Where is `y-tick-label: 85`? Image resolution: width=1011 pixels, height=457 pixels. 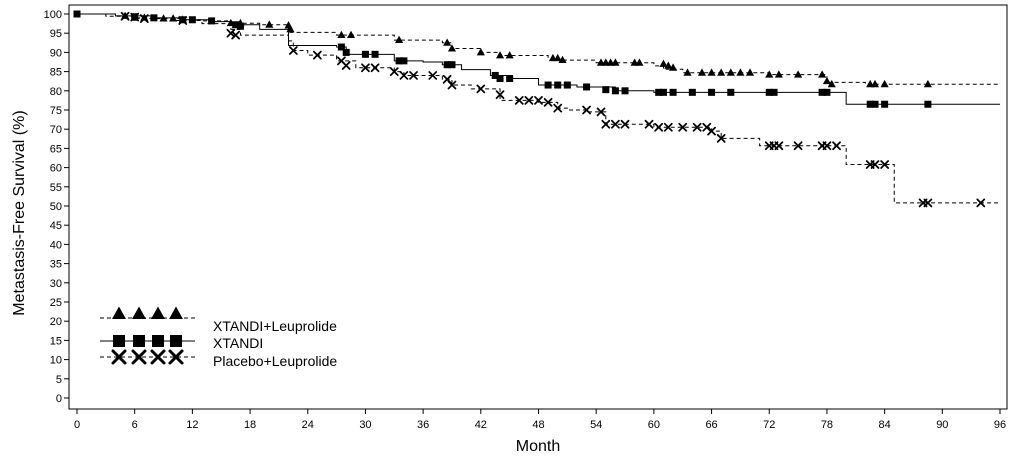
y-tick-label: 85 is located at coordinates (56, 73).